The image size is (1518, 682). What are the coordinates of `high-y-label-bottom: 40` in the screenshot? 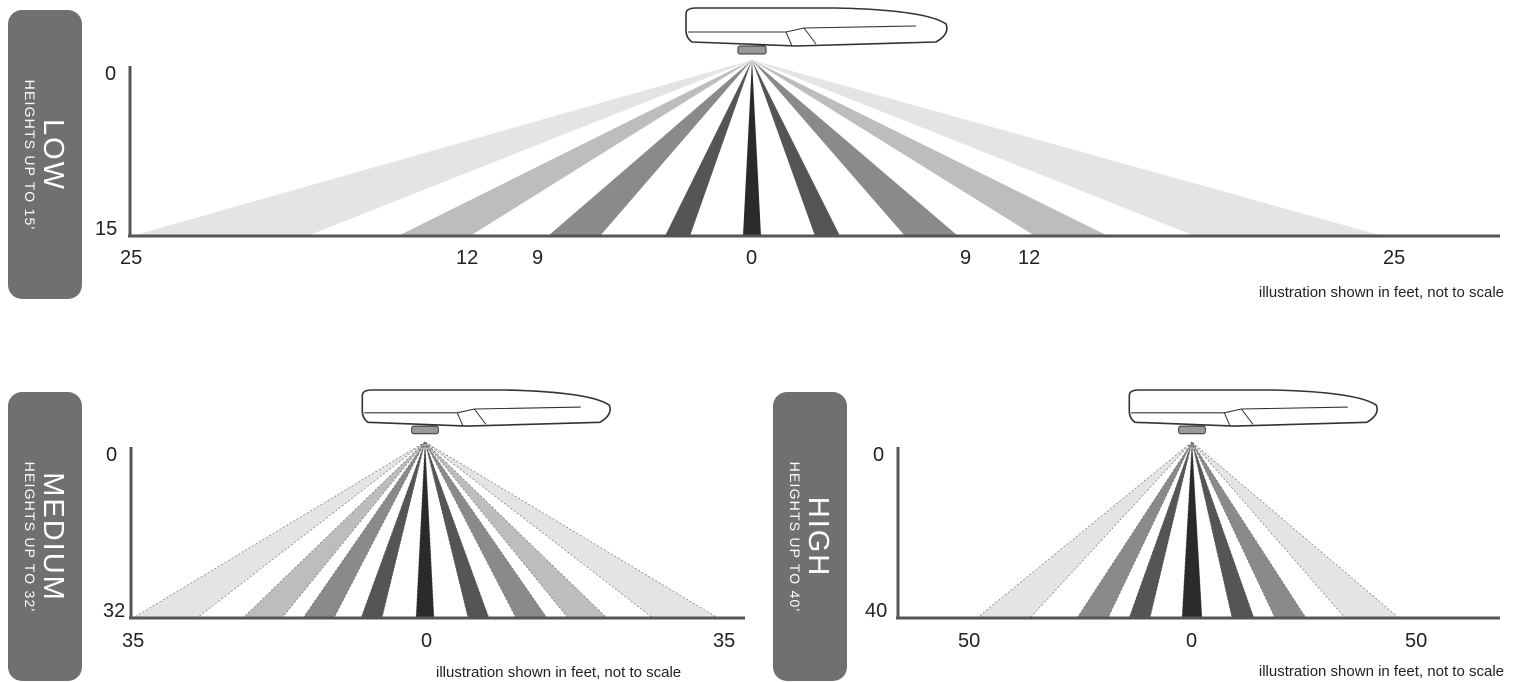 It's located at (876, 611).